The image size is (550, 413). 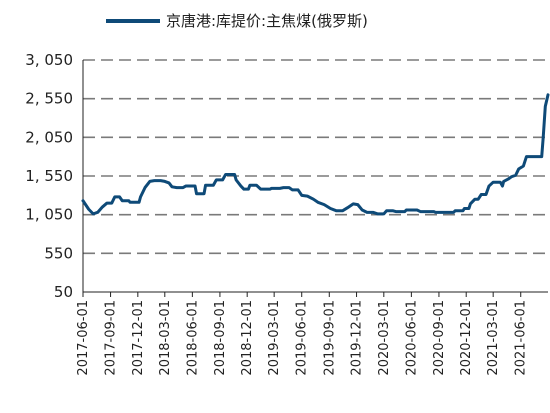 What do you see at coordinates (49, 60) in the screenshot?
I see `y-tick-label: 3, 050` at bounding box center [49, 60].